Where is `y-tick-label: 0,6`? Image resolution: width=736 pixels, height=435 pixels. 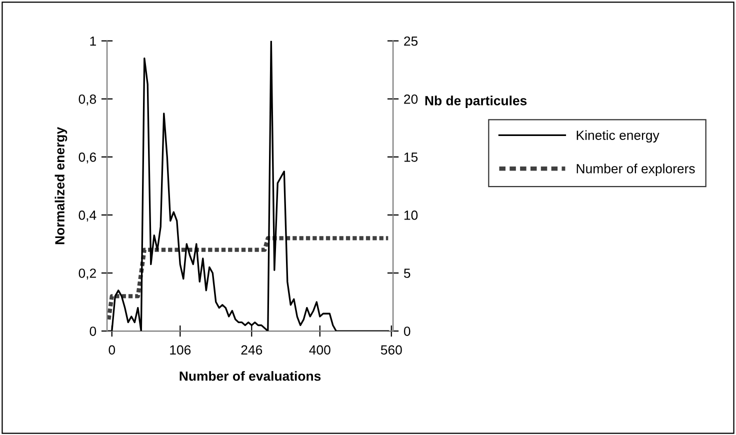 y-tick-label: 0,6 is located at coordinates (87, 158).